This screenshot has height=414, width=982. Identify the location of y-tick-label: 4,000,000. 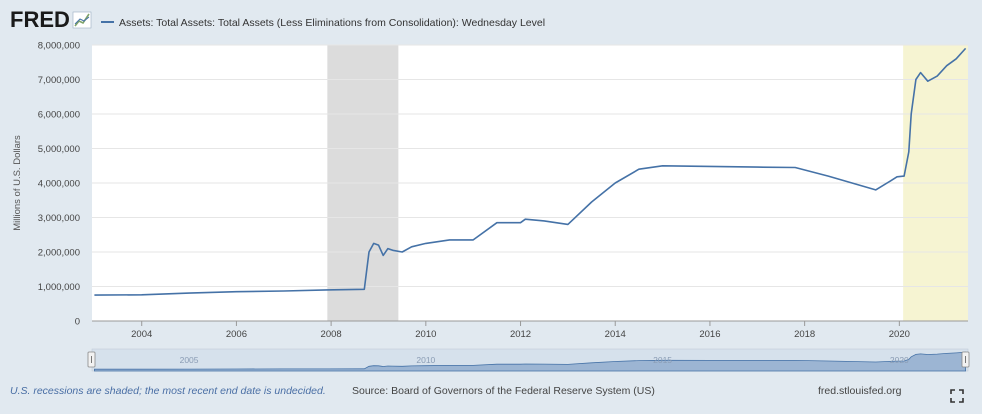
(59, 184).